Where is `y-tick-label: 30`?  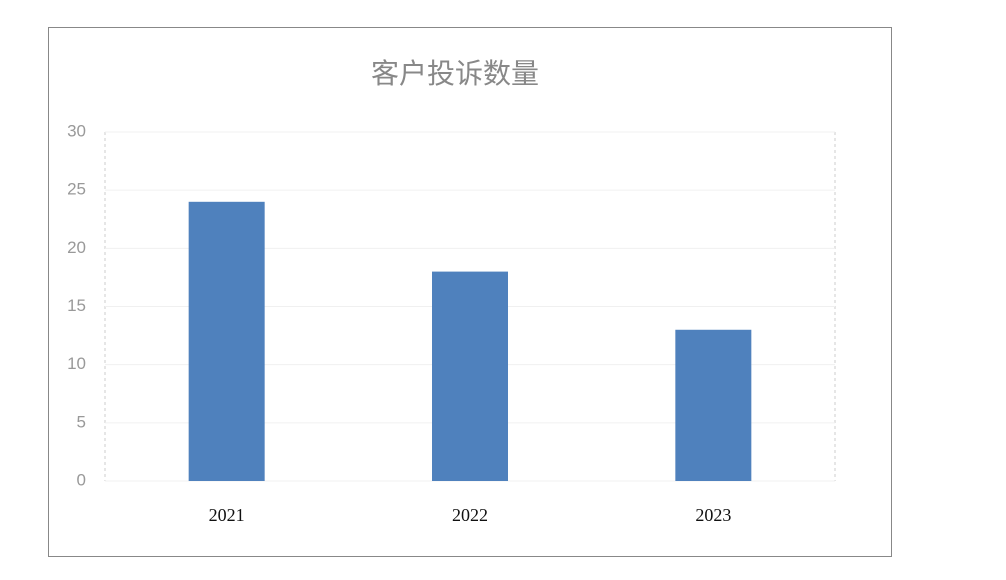
y-tick-label: 30 is located at coordinates (76, 130).